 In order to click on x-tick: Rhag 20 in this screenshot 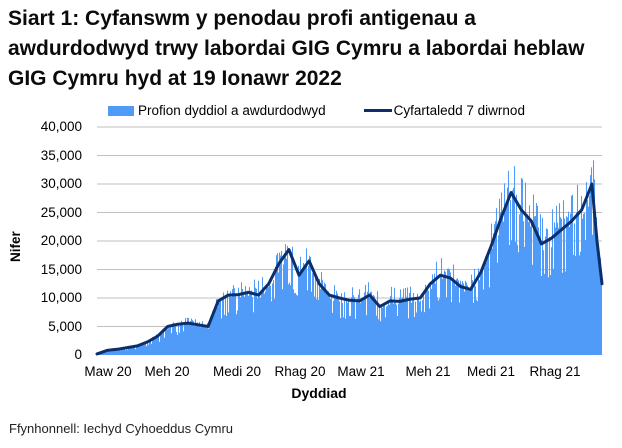, I will do `click(300, 371)`.